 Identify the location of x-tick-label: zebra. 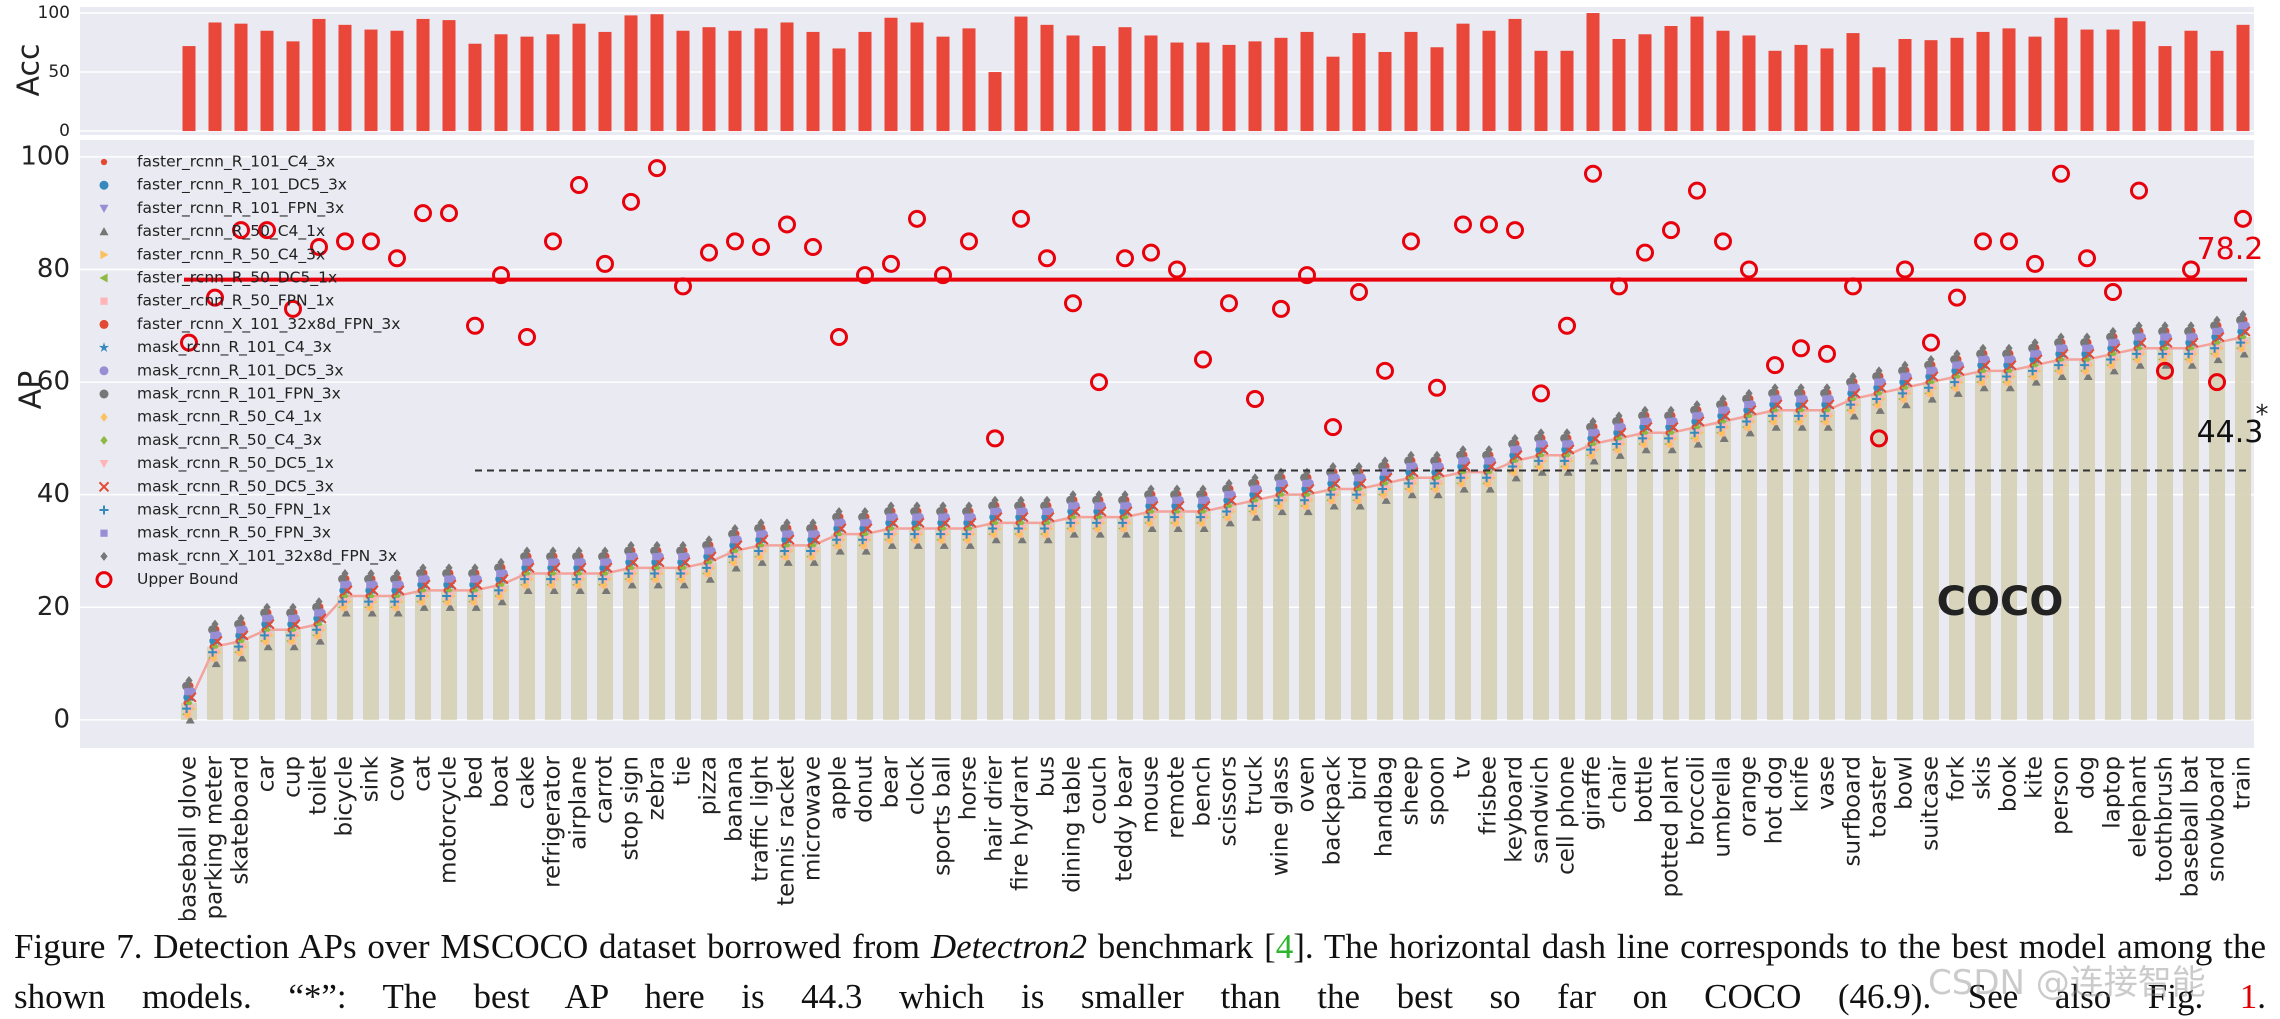
(657, 788).